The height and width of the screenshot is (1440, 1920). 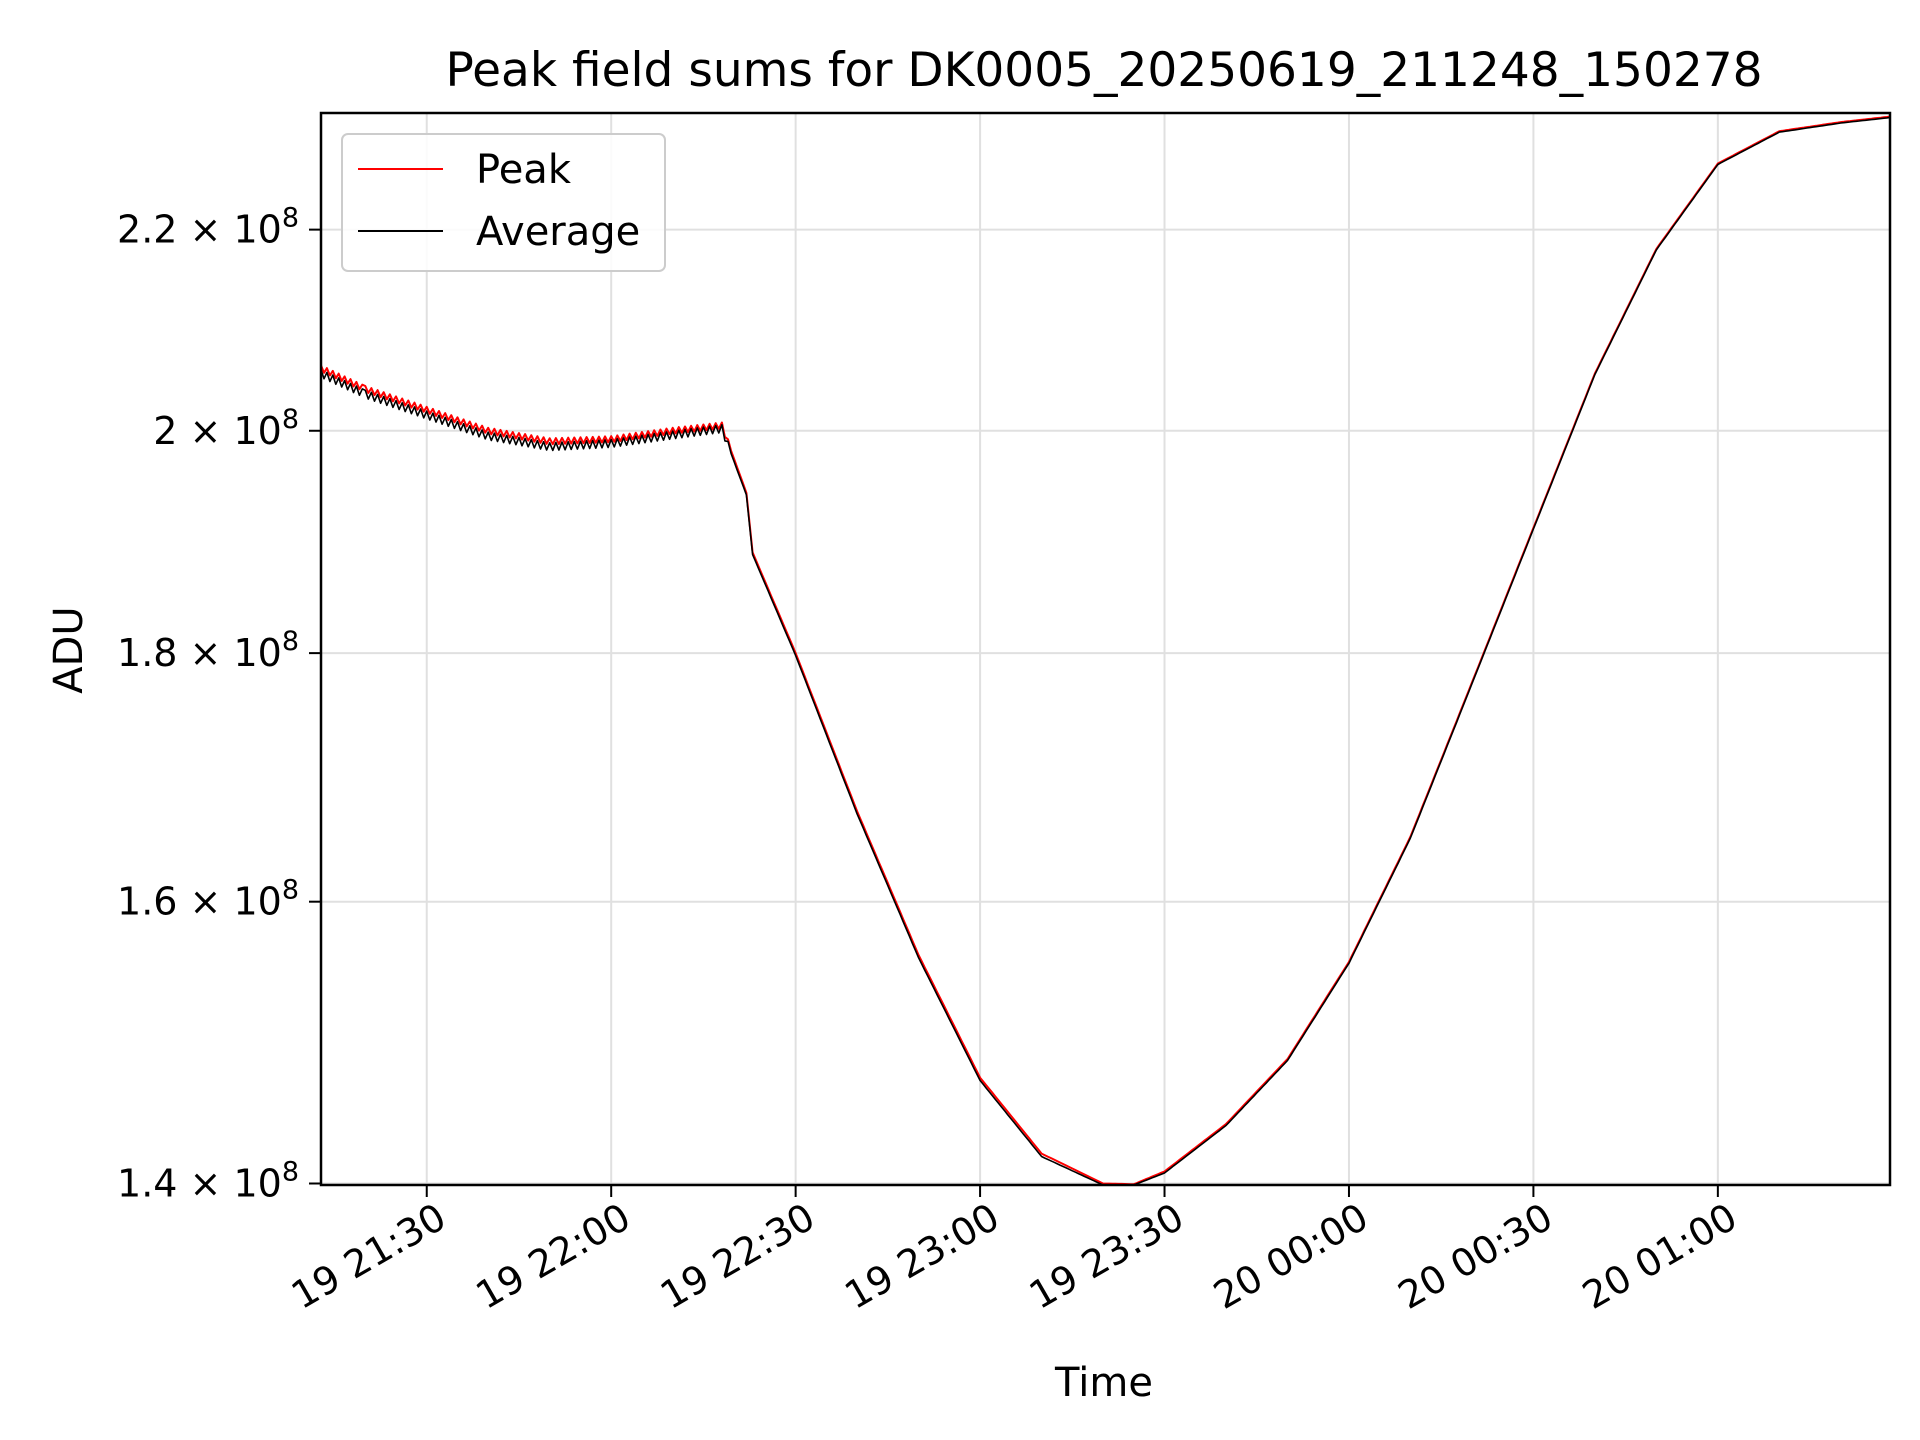 What do you see at coordinates (921, 1256) in the screenshot?
I see `x-tick-label: 19 23:00` at bounding box center [921, 1256].